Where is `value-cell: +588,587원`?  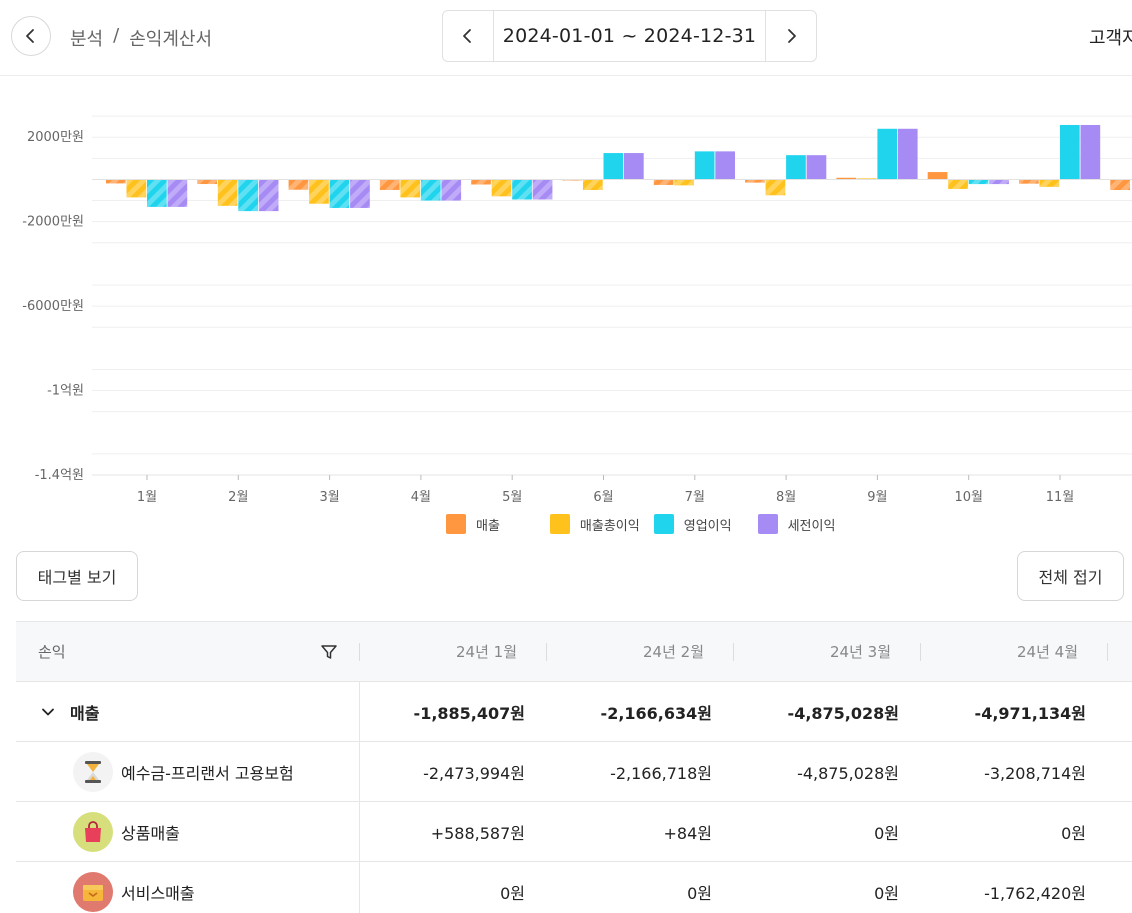 value-cell: +588,587원 is located at coordinates (477, 833).